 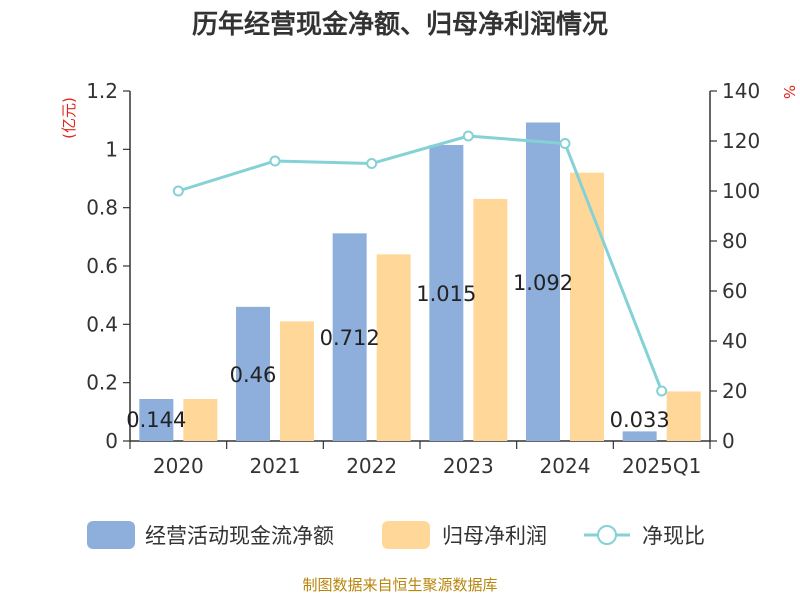 What do you see at coordinates (399, 585) in the screenshot?
I see `source-note: 制图数据来自恒生聚源数据库` at bounding box center [399, 585].